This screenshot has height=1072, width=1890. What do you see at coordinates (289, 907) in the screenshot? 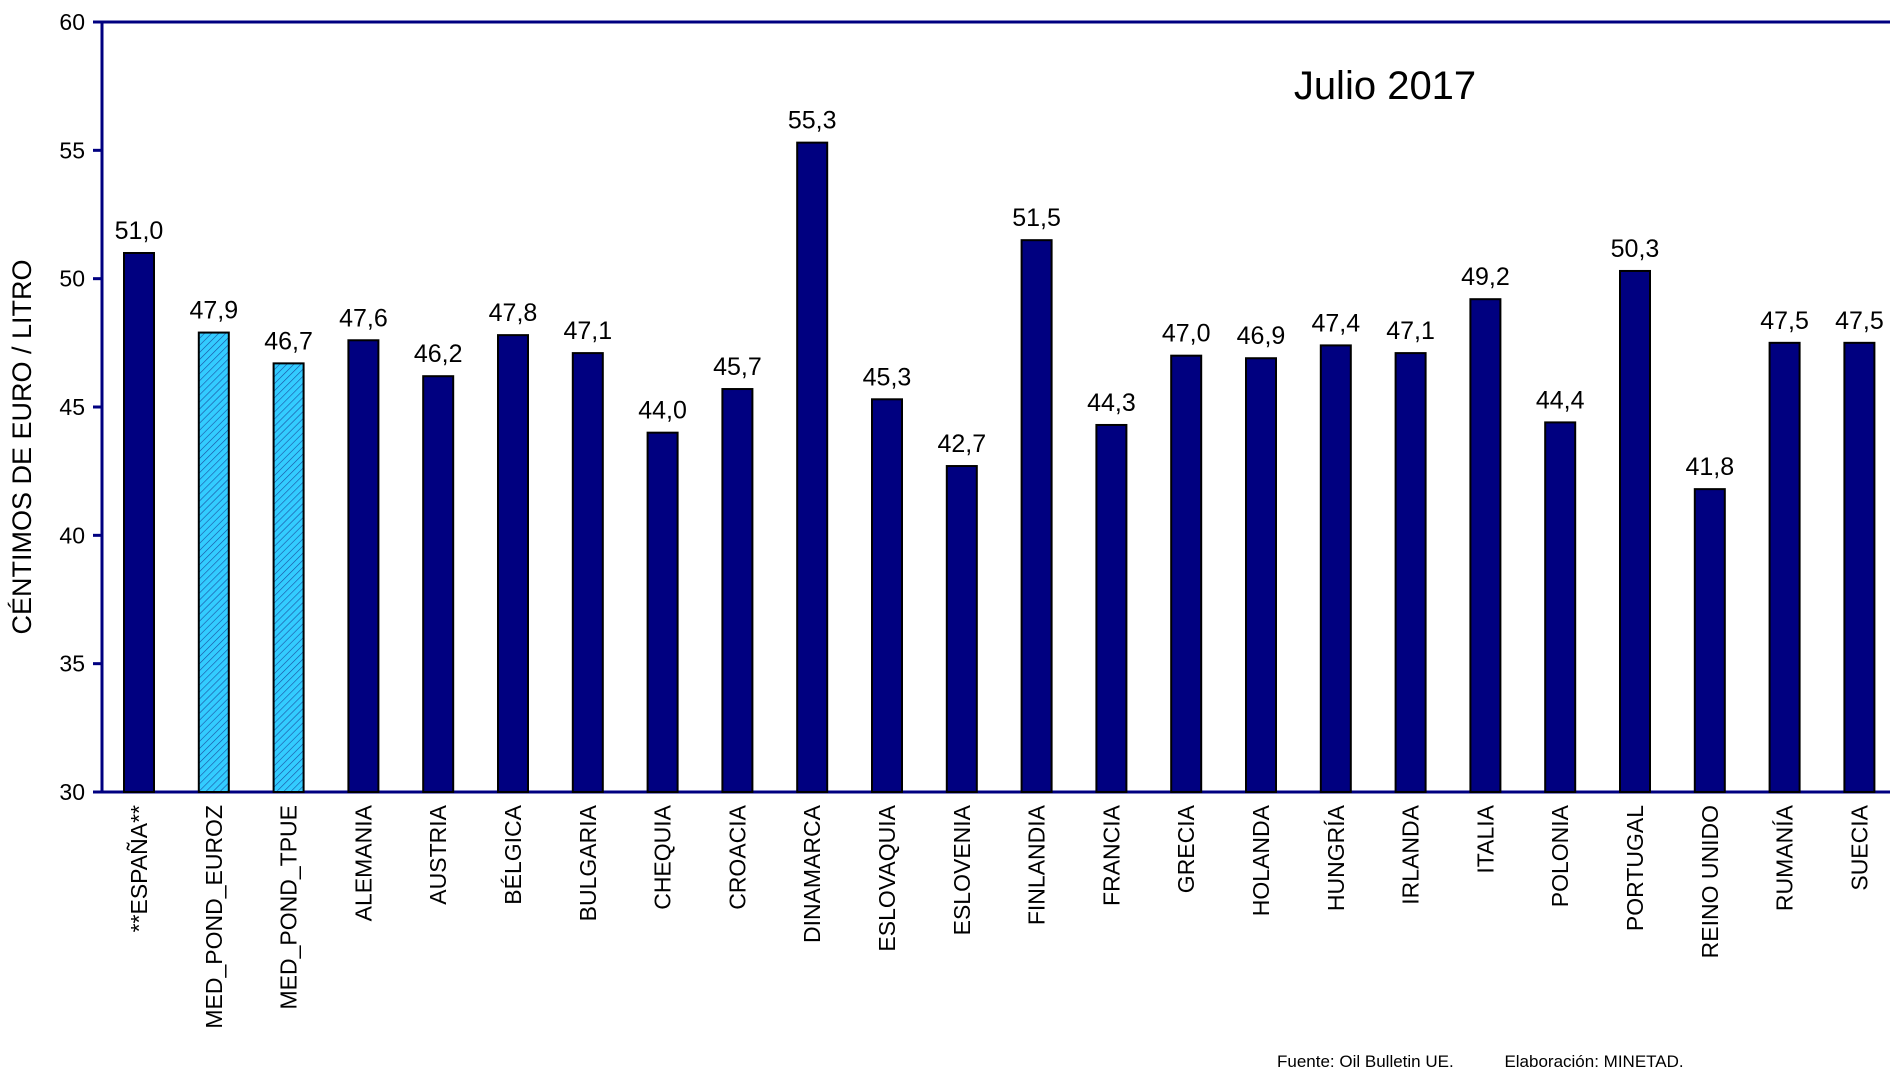
I see `x-tick-label: MED_POND_TPUE` at bounding box center [289, 907].